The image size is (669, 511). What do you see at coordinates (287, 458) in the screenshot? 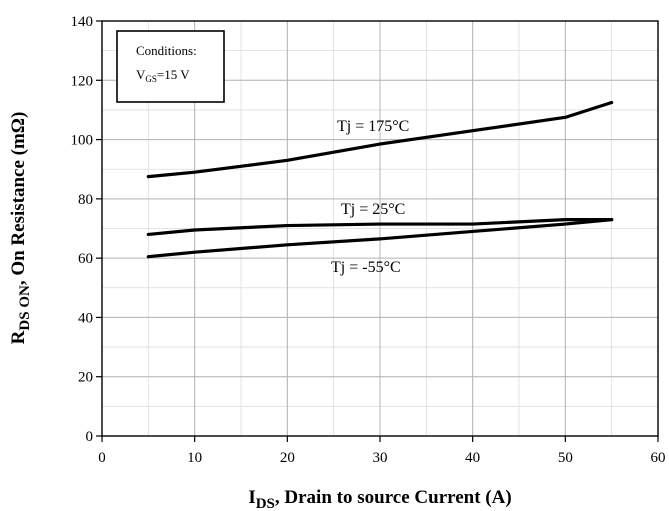
I see `x-tick-label: 20` at bounding box center [287, 458].